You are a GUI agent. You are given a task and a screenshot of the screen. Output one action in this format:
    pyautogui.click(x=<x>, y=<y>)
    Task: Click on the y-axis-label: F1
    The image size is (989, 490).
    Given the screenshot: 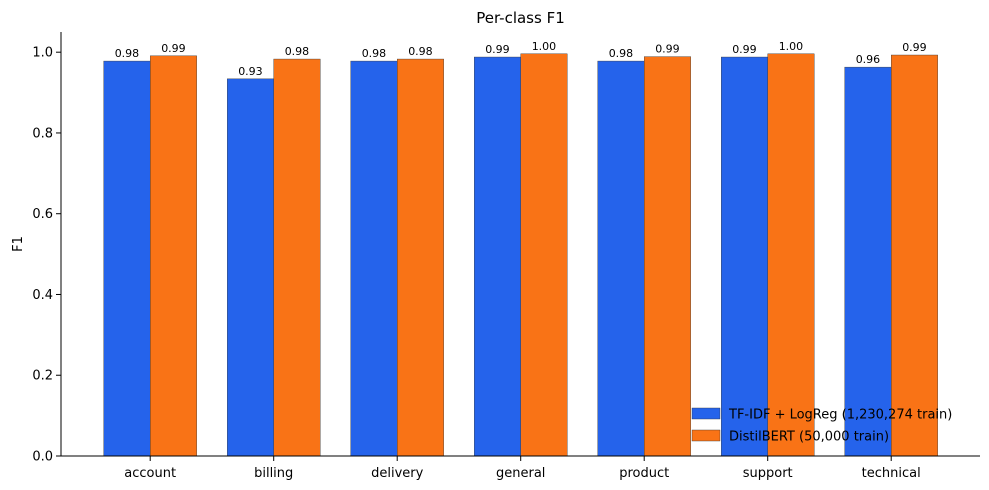 What is the action you would take?
    pyautogui.click(x=18, y=244)
    